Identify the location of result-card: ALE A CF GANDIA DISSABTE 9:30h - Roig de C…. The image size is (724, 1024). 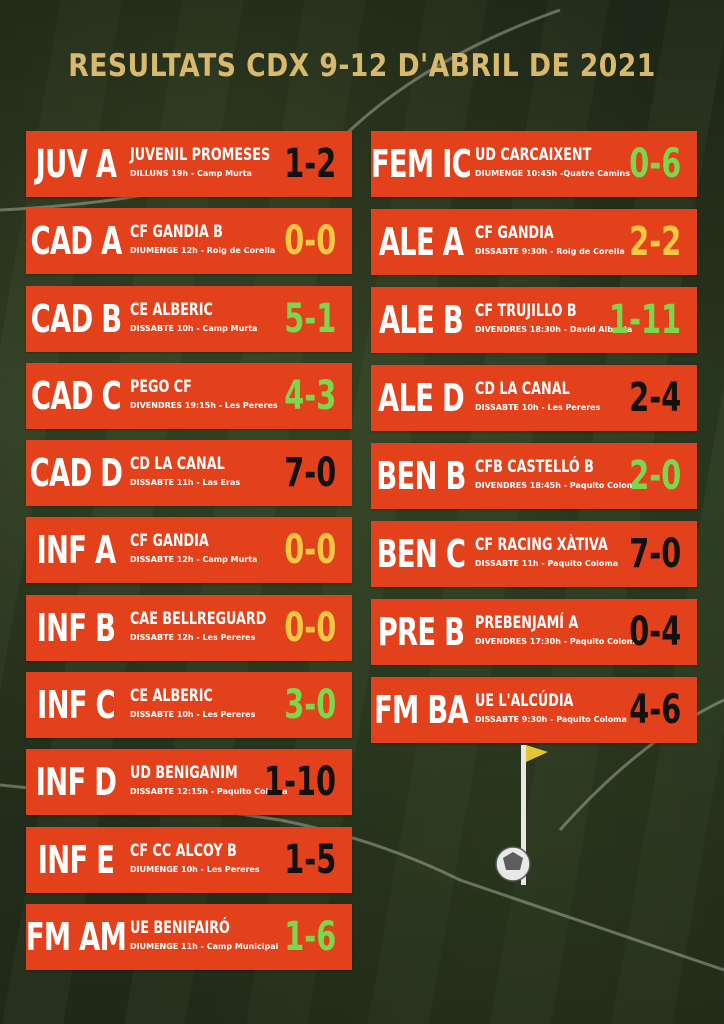
(534, 242).